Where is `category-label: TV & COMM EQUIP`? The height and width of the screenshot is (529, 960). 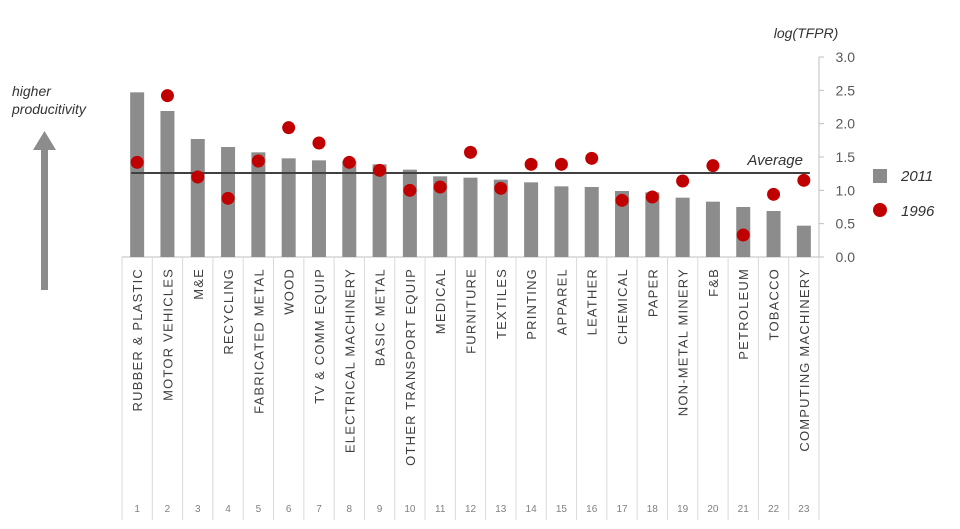 category-label: TV & COMM EQUIP is located at coordinates (319, 336).